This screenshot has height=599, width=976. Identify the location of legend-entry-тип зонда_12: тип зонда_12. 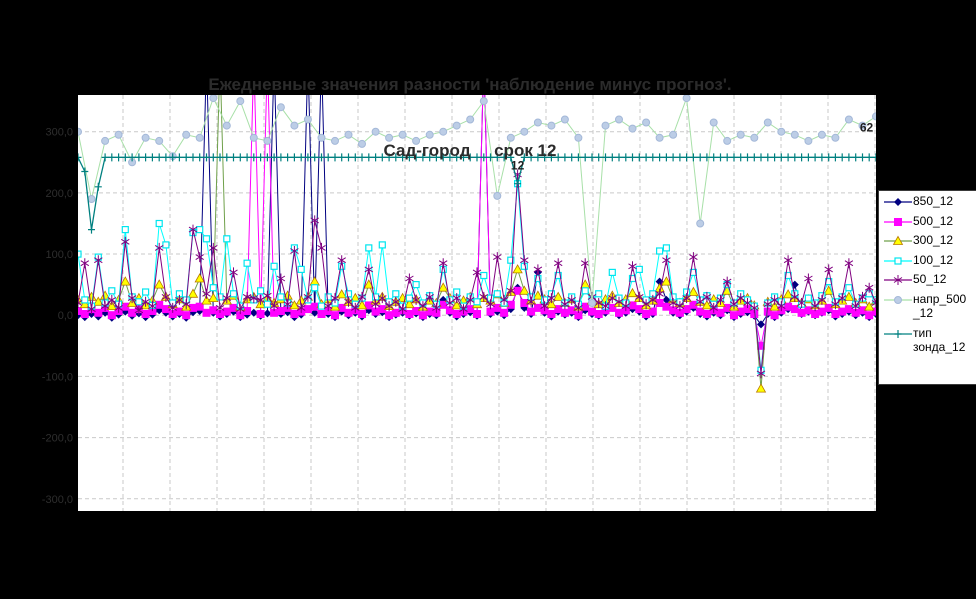
(929, 340).